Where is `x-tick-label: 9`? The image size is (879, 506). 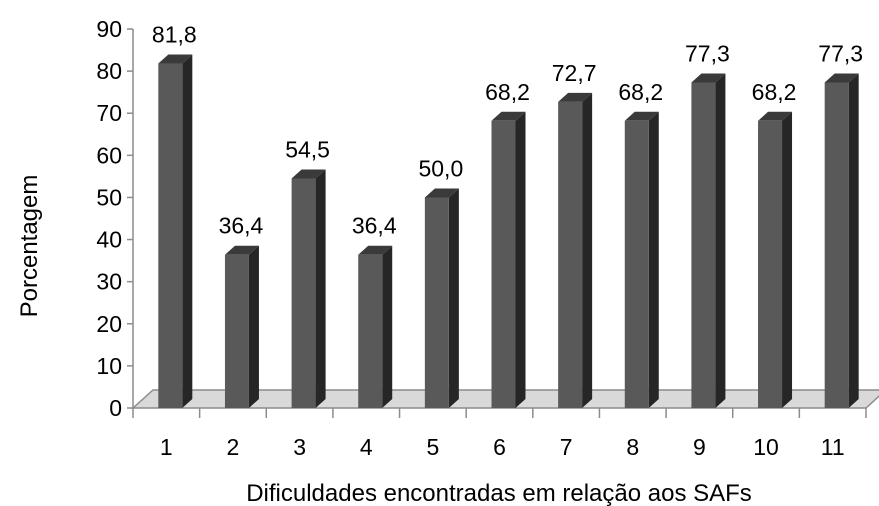
x-tick-label: 9 is located at coordinates (699, 447).